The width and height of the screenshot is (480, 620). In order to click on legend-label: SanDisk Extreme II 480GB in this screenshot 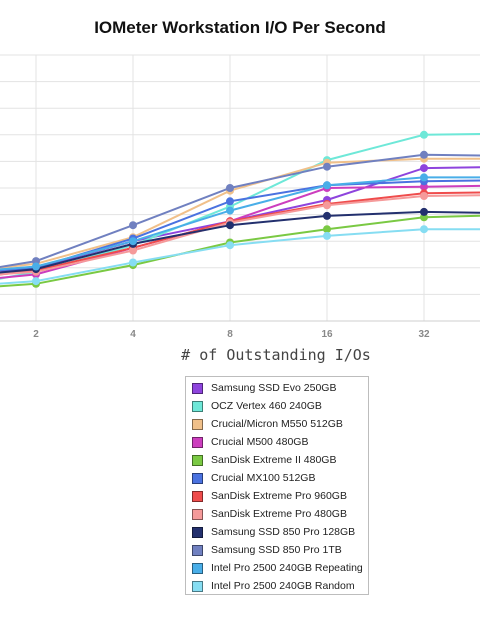, I will do `click(274, 460)`.